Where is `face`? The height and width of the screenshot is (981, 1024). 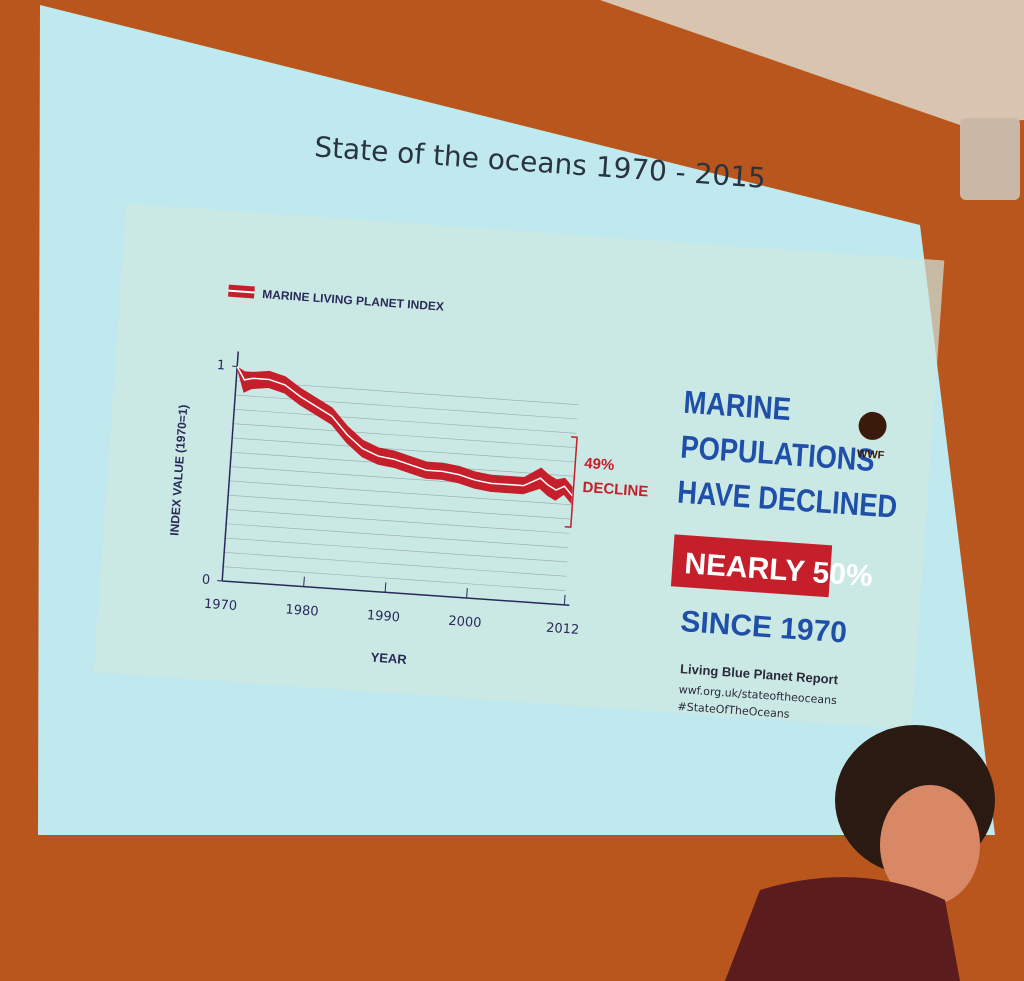 face is located at coordinates (930, 845).